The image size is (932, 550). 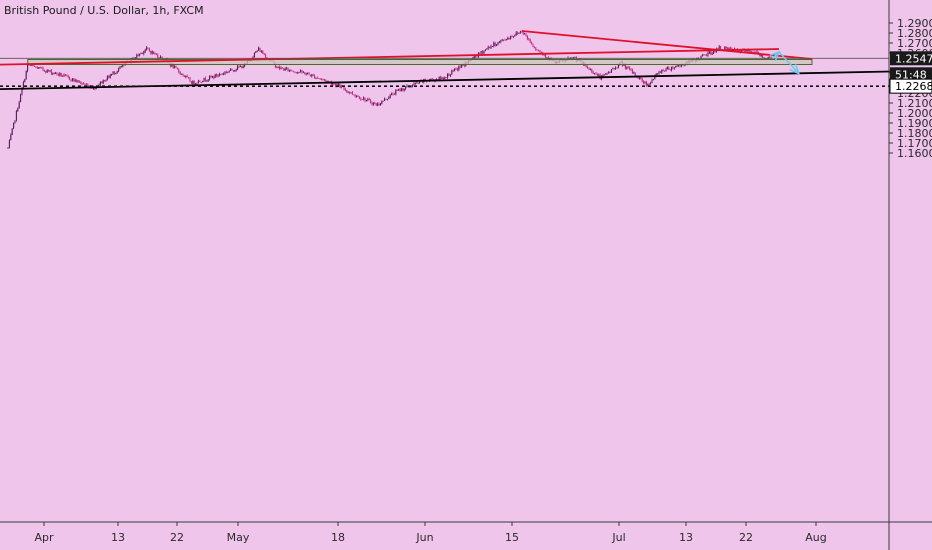 What do you see at coordinates (118, 537) in the screenshot?
I see `time-tick-label: 13` at bounding box center [118, 537].